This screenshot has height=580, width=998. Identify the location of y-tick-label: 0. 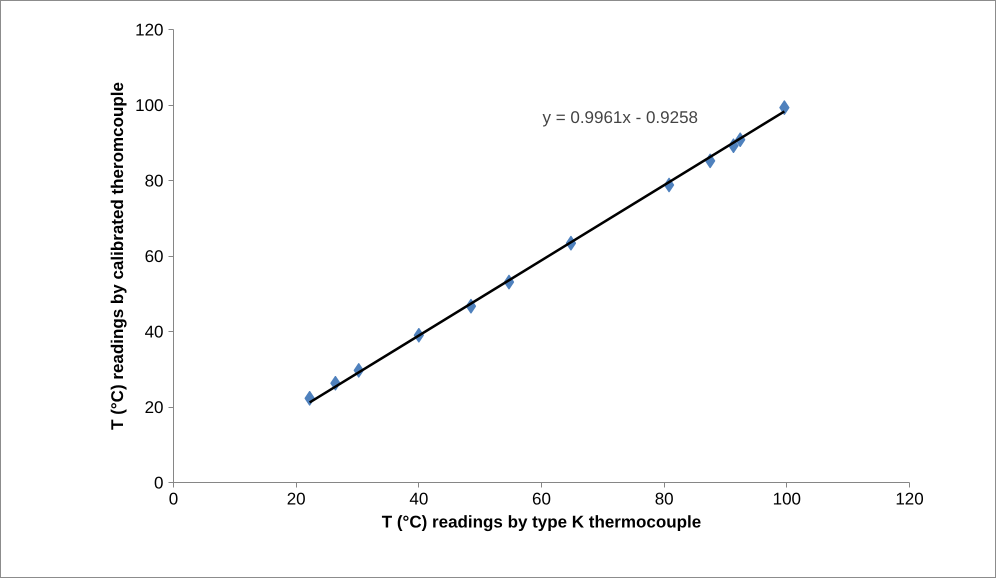
(159, 483).